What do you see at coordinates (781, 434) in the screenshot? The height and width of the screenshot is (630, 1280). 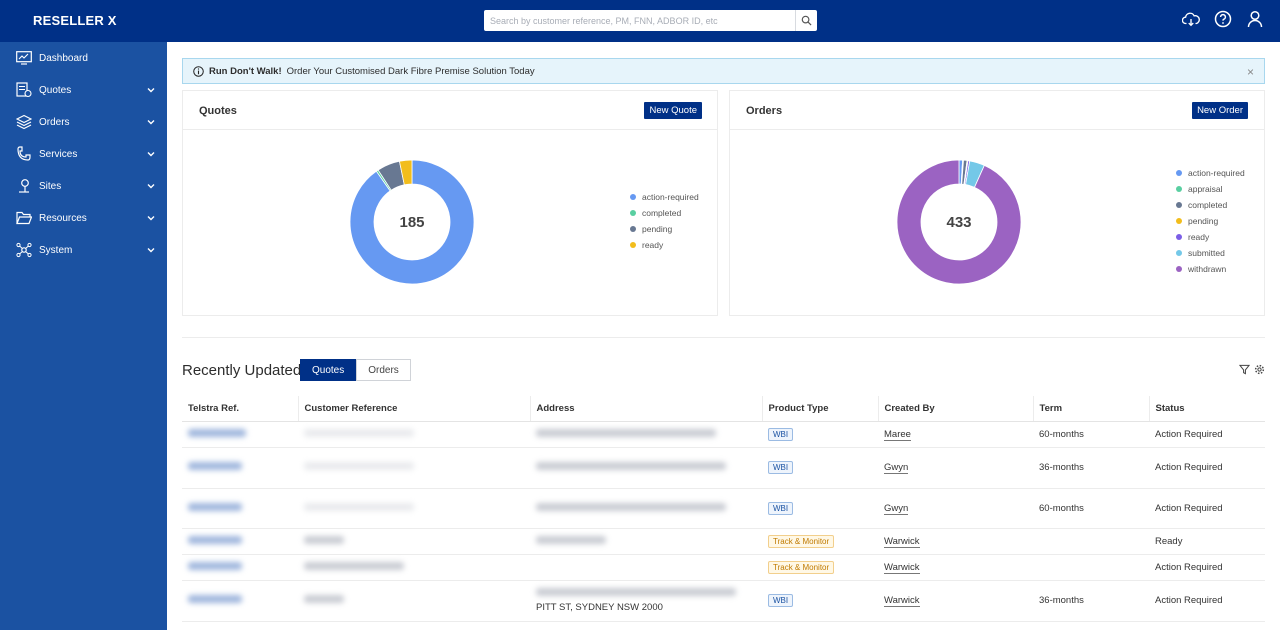 I see `product-type-badge: WBI` at bounding box center [781, 434].